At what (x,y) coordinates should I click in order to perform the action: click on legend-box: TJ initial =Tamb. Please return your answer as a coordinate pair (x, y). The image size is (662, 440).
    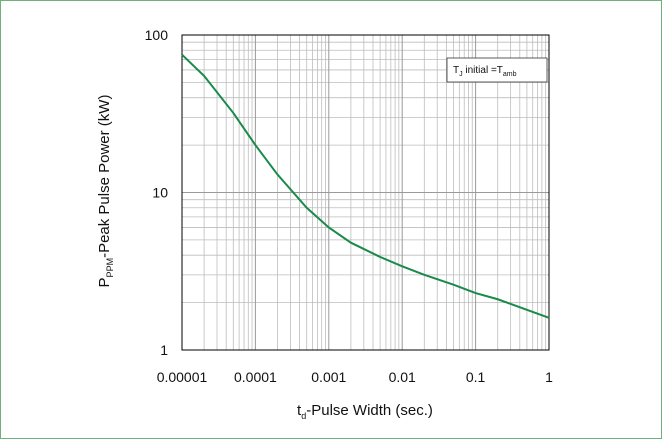
    Looking at the image, I should click on (497, 70).